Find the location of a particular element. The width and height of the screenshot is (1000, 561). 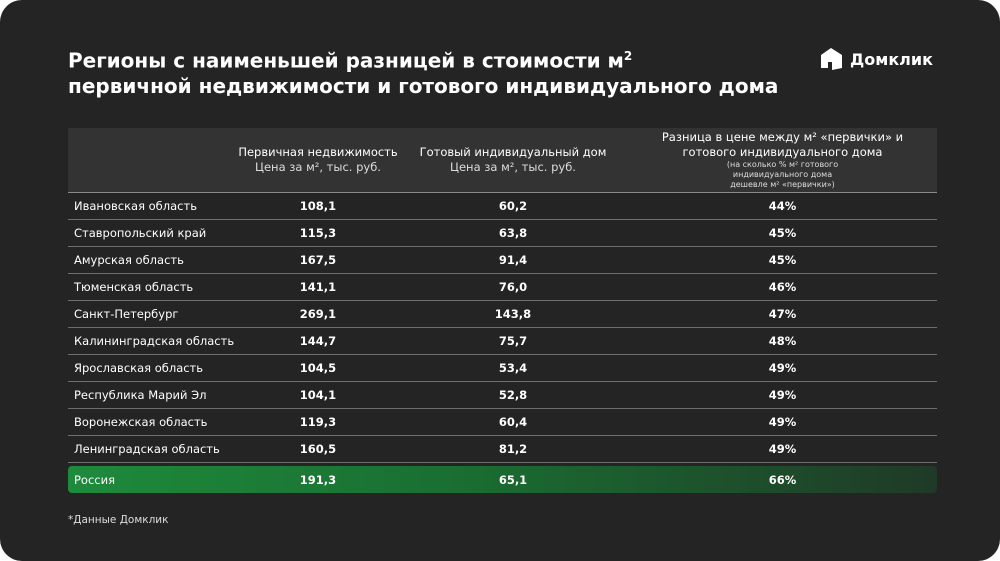

primary-cell: 115,3 is located at coordinates (318, 233).